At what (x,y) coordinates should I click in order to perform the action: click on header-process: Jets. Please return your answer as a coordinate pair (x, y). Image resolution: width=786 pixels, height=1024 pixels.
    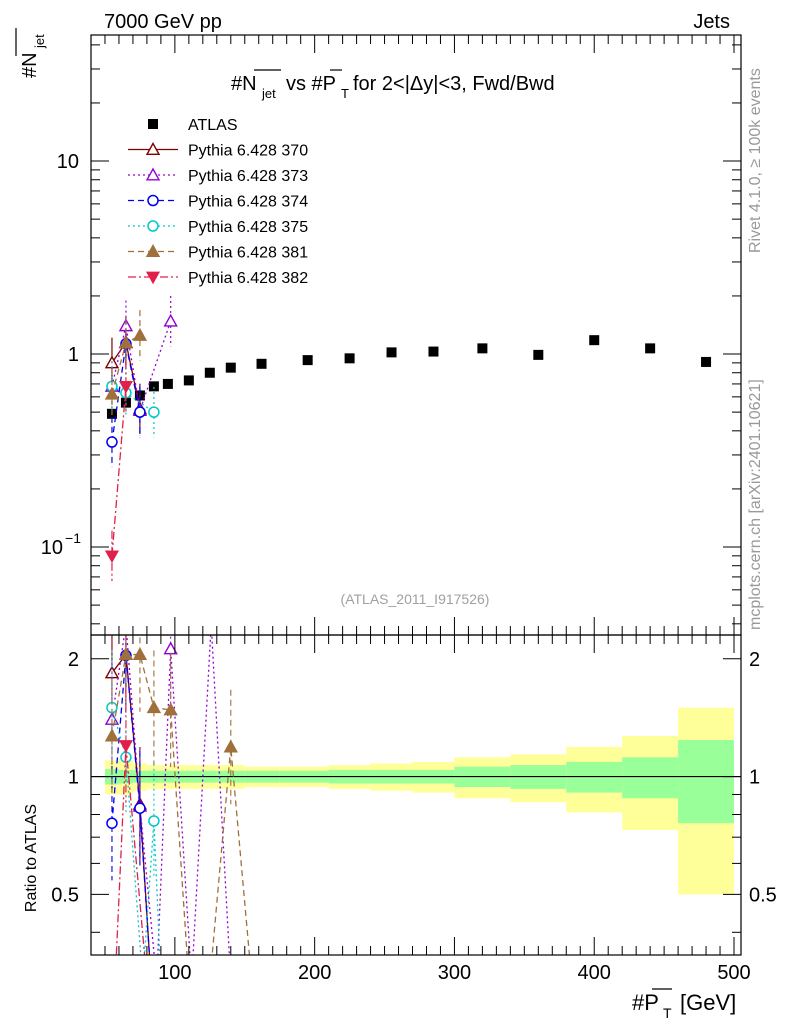
    Looking at the image, I should click on (711, 22).